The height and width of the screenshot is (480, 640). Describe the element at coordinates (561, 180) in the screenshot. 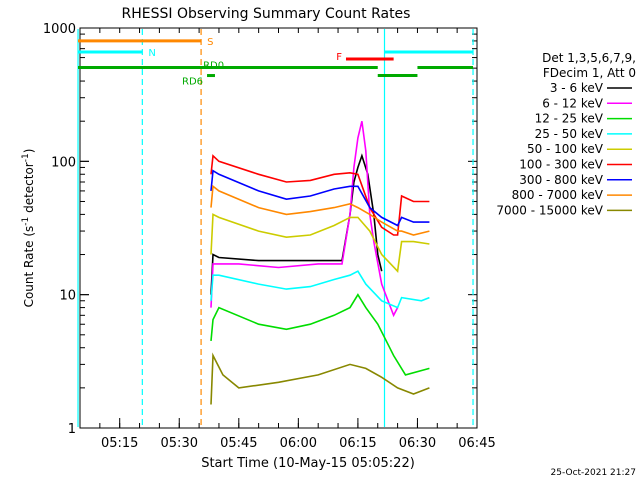

I see `legend-label: 300 - 800 keV` at that location.